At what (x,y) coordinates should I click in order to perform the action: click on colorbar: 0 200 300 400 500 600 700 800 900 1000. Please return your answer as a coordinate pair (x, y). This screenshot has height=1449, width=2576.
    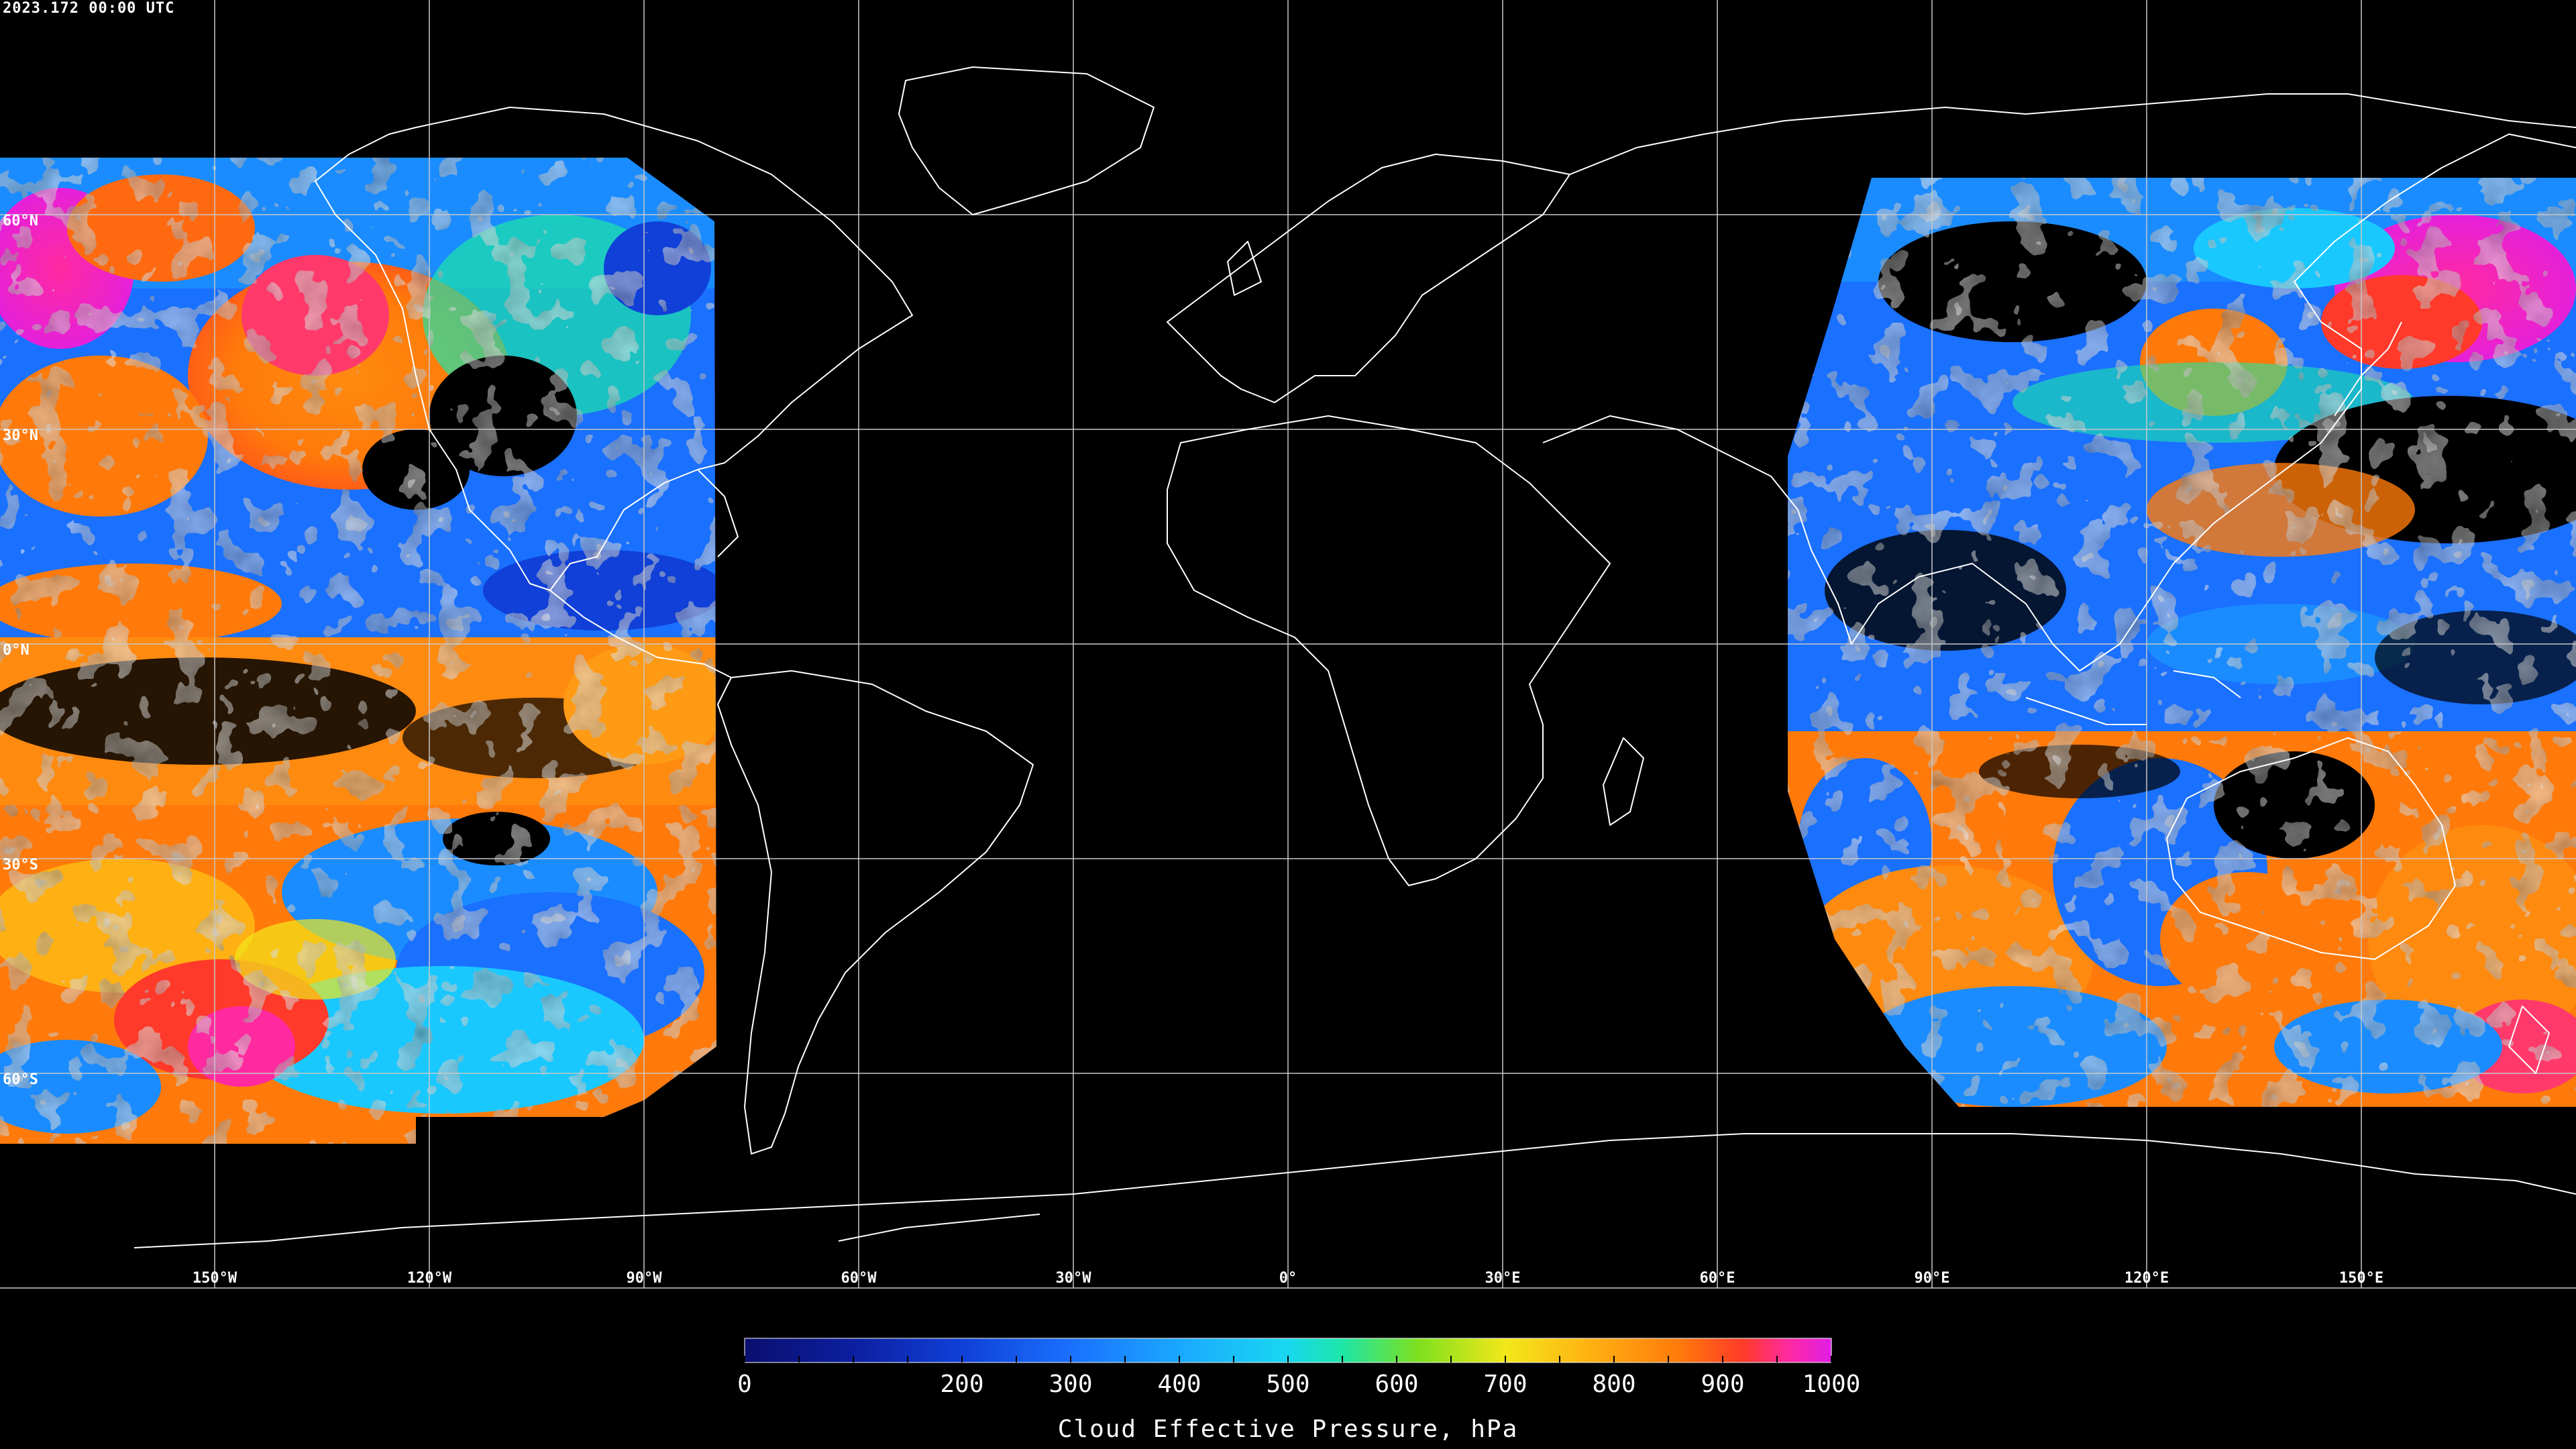
    Looking at the image, I should click on (1298, 1368).